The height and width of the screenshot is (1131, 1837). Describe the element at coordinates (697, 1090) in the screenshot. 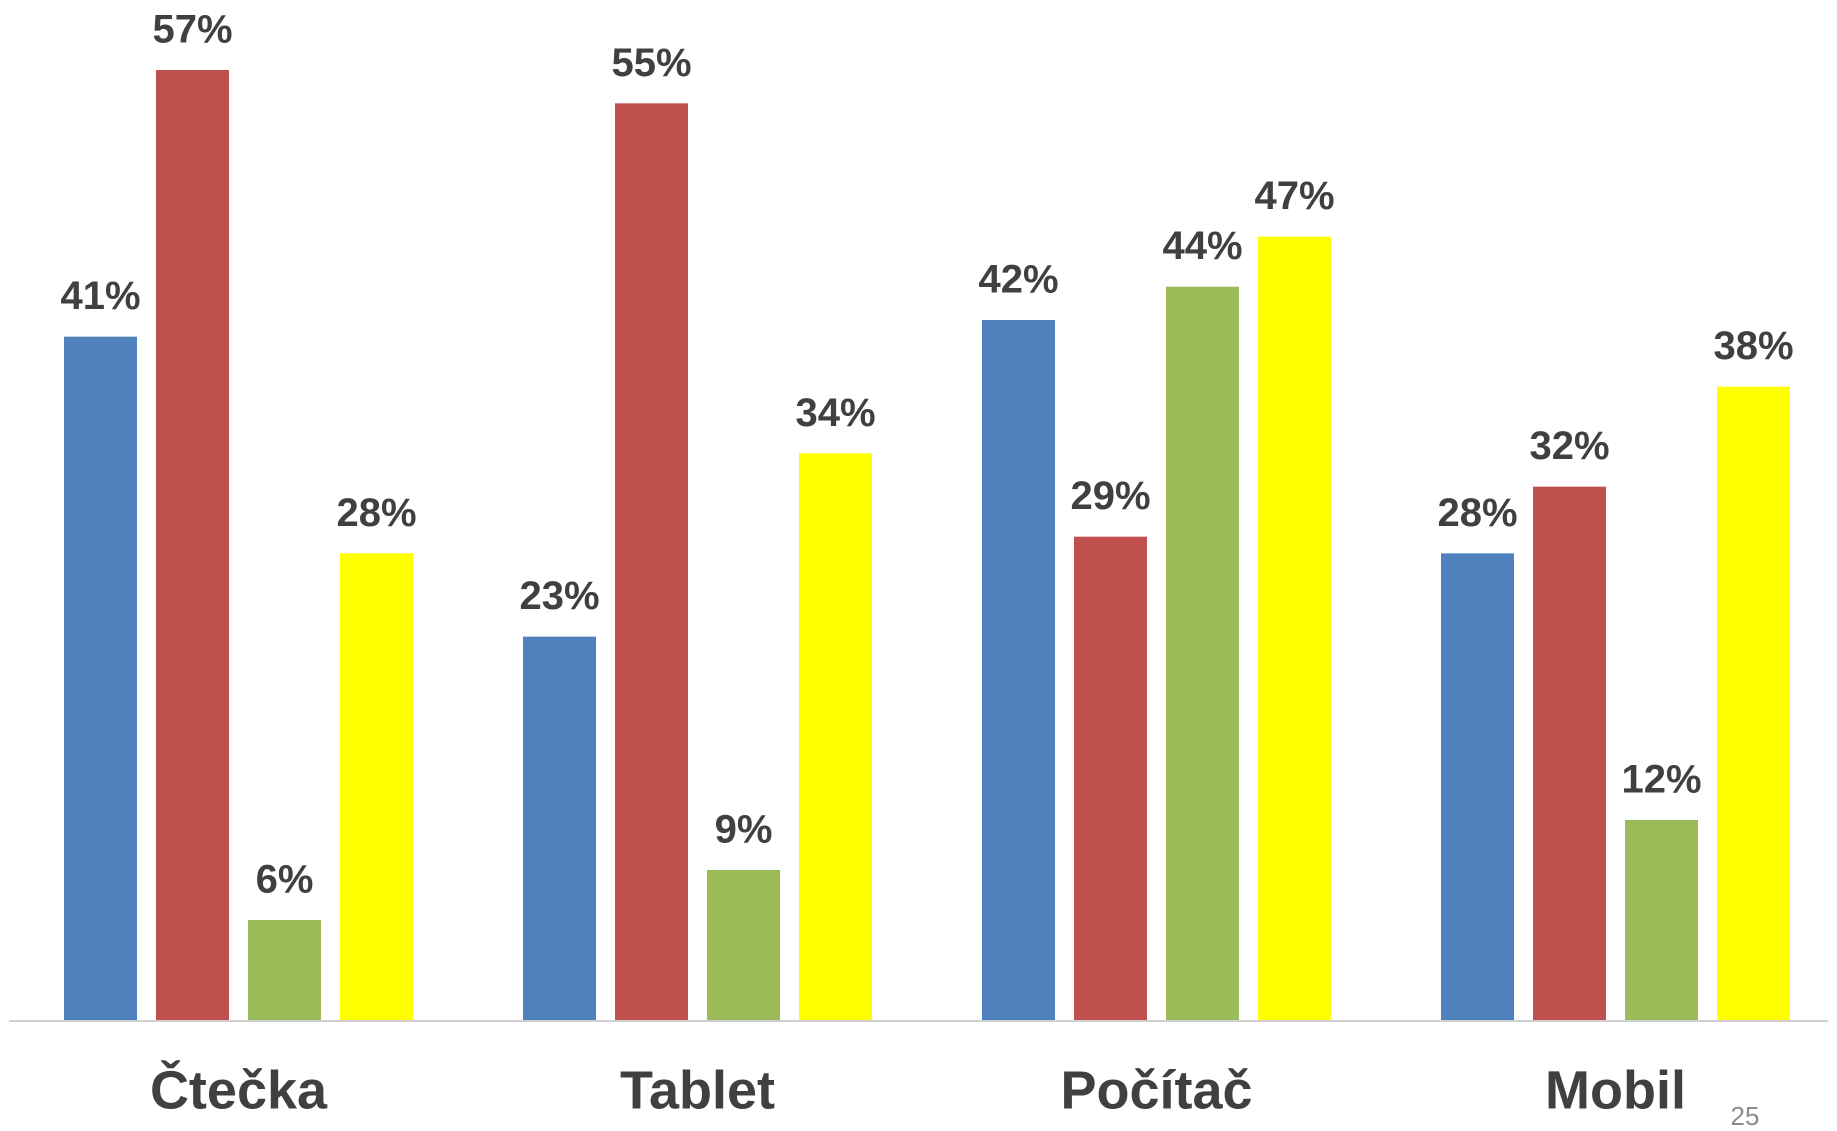

I see `x-tick-label: Tablet` at that location.